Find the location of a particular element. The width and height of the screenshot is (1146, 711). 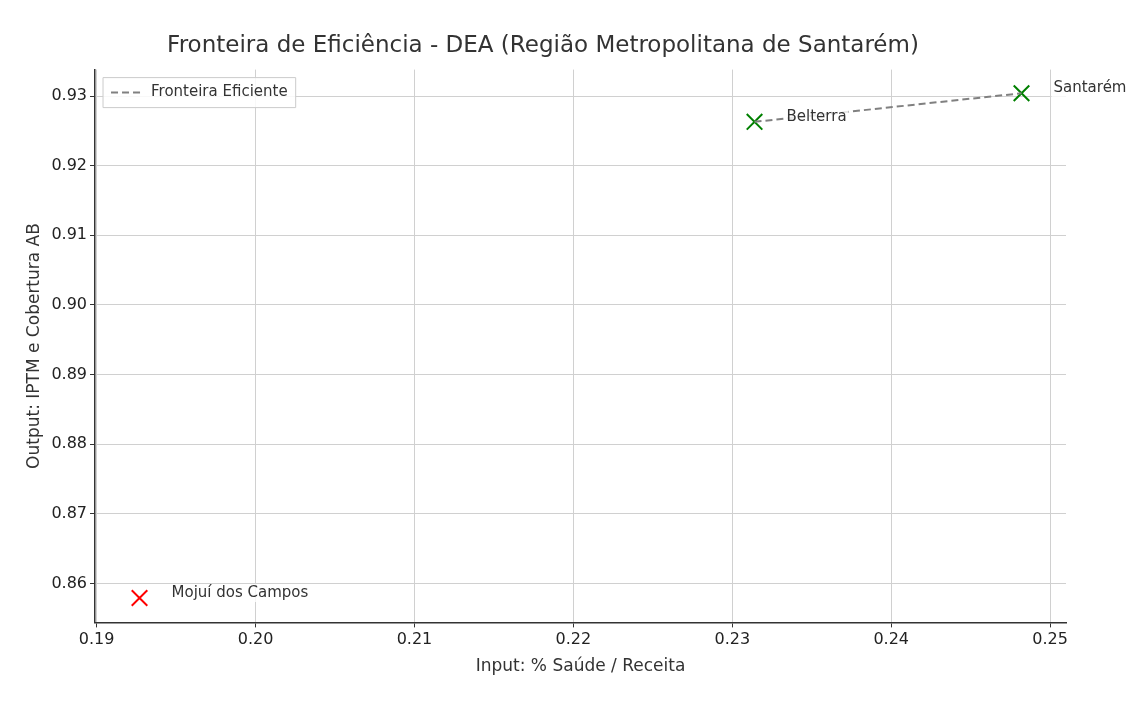

annotation: Mojuí dos Campos is located at coordinates (240, 591).